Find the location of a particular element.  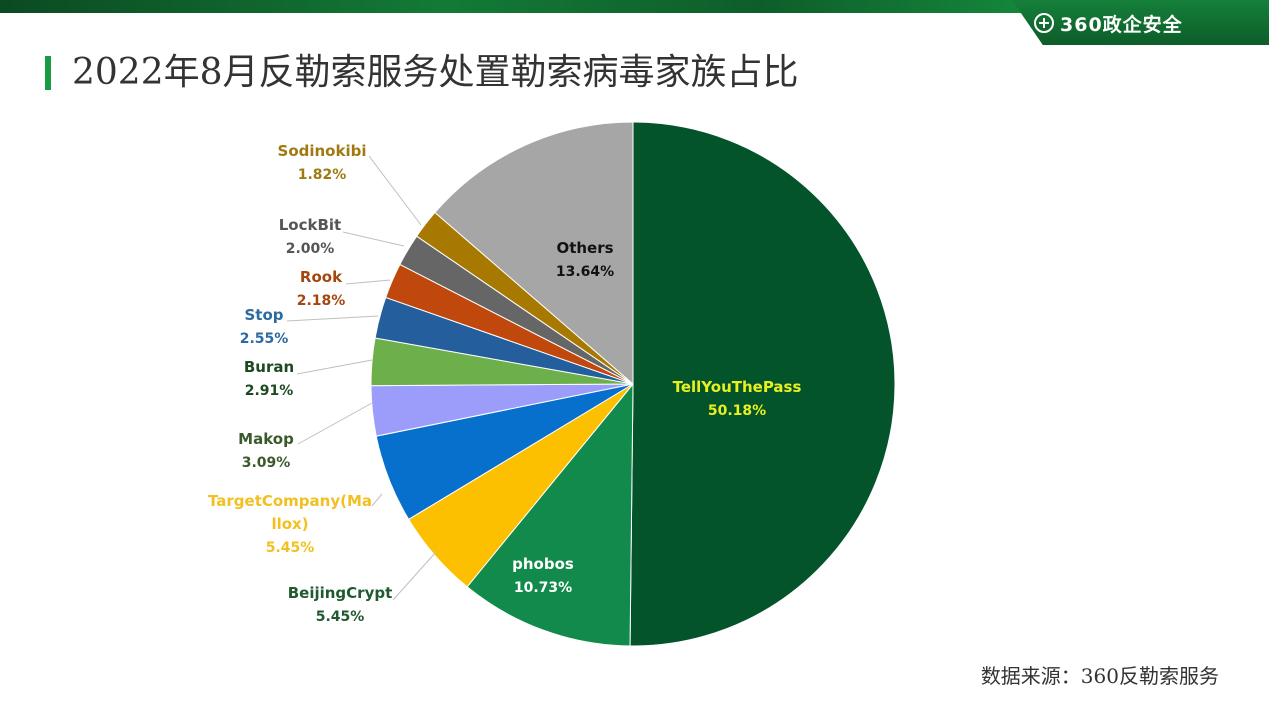

label-name-tellyouthepass: TellYouThePass is located at coordinates (737, 387).